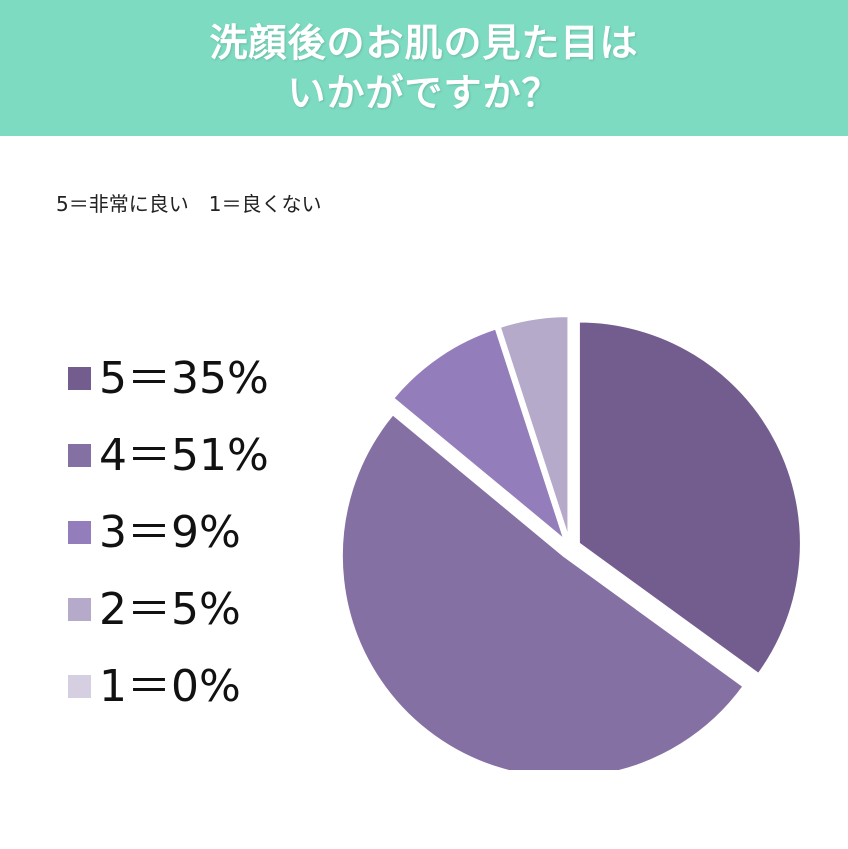 Image resolution: width=848 pixels, height=849 pixels. I want to click on legend-item-5: 5＝35%, so click(208, 378).